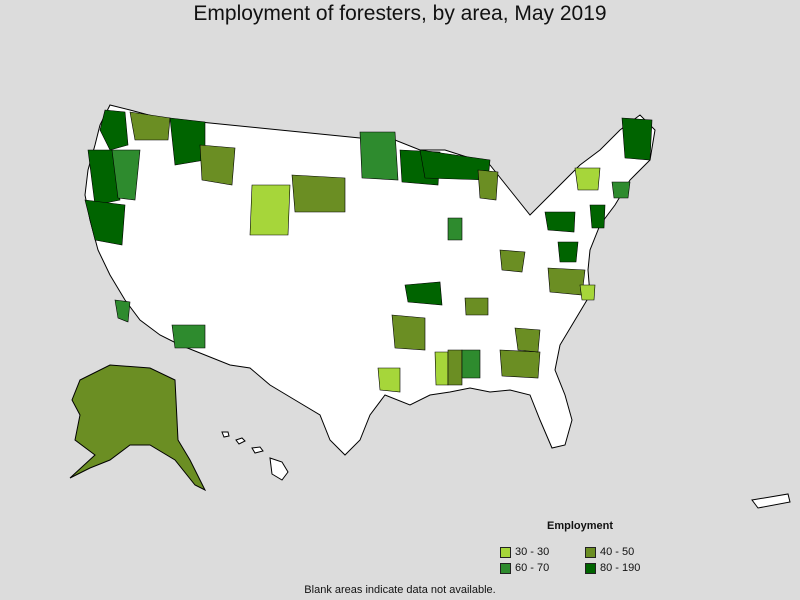 Image resolution: width=800 pixels, height=600 pixels. I want to click on area-montana-west, so click(217, 165).